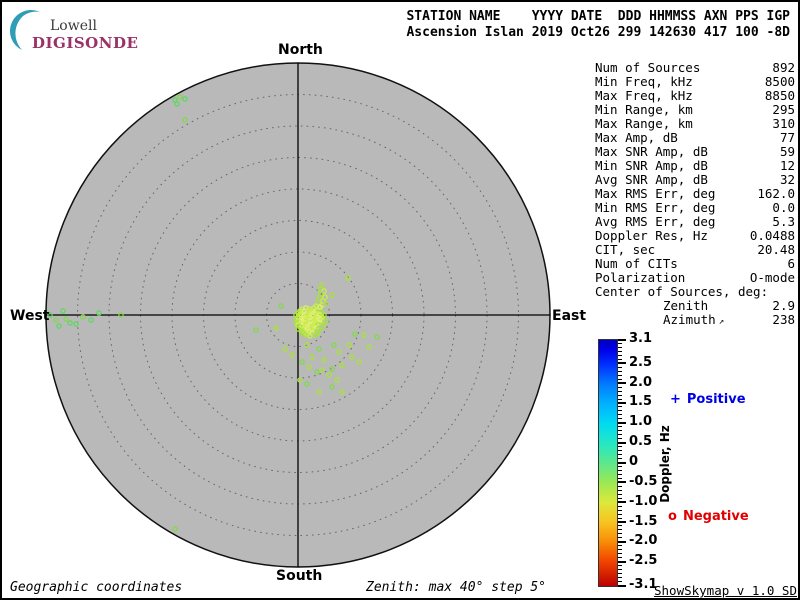 The width and height of the screenshot is (800, 600). I want to click on stats-row: Max Range, km 310, so click(695, 124).